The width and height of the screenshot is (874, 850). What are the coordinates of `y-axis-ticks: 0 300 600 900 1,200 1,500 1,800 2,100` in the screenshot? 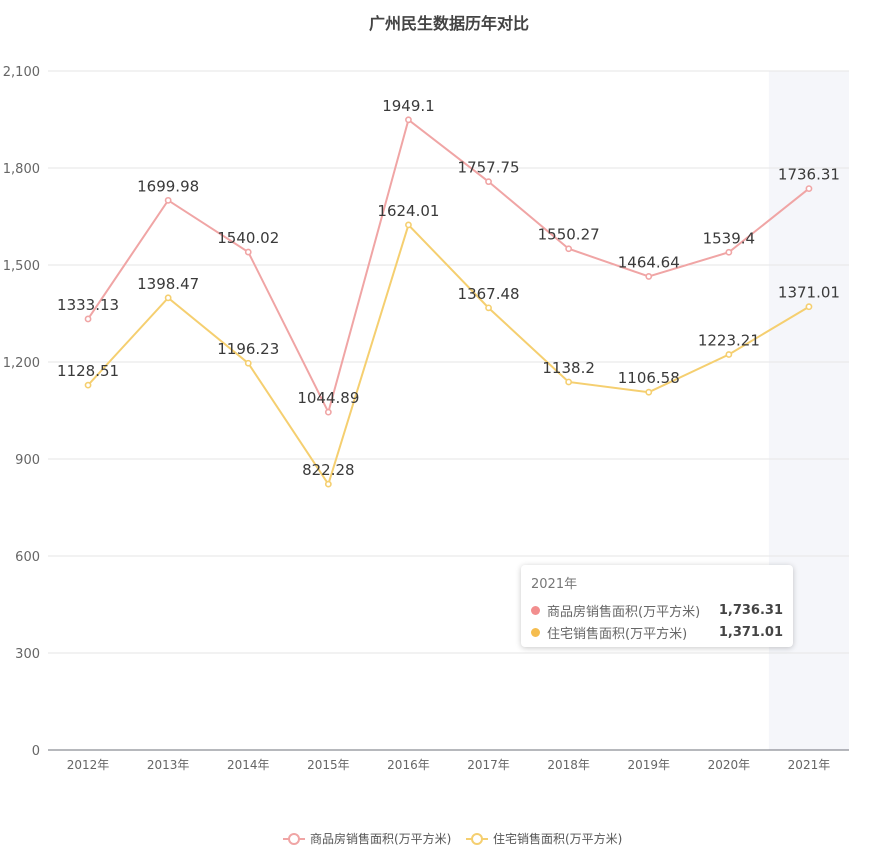 It's located at (21, 412).